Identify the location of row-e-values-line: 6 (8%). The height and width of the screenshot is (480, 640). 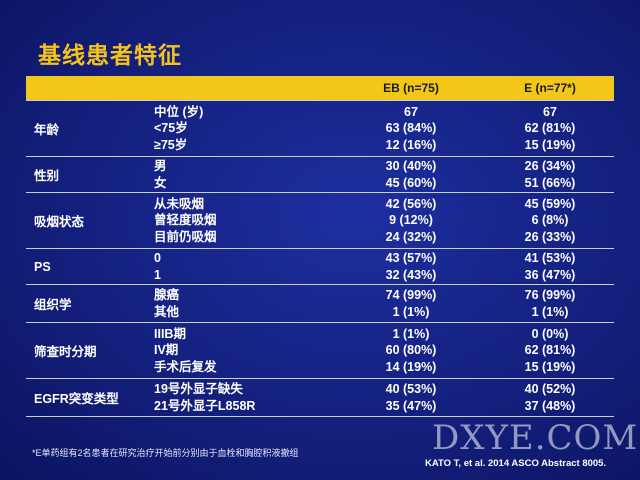
(550, 220).